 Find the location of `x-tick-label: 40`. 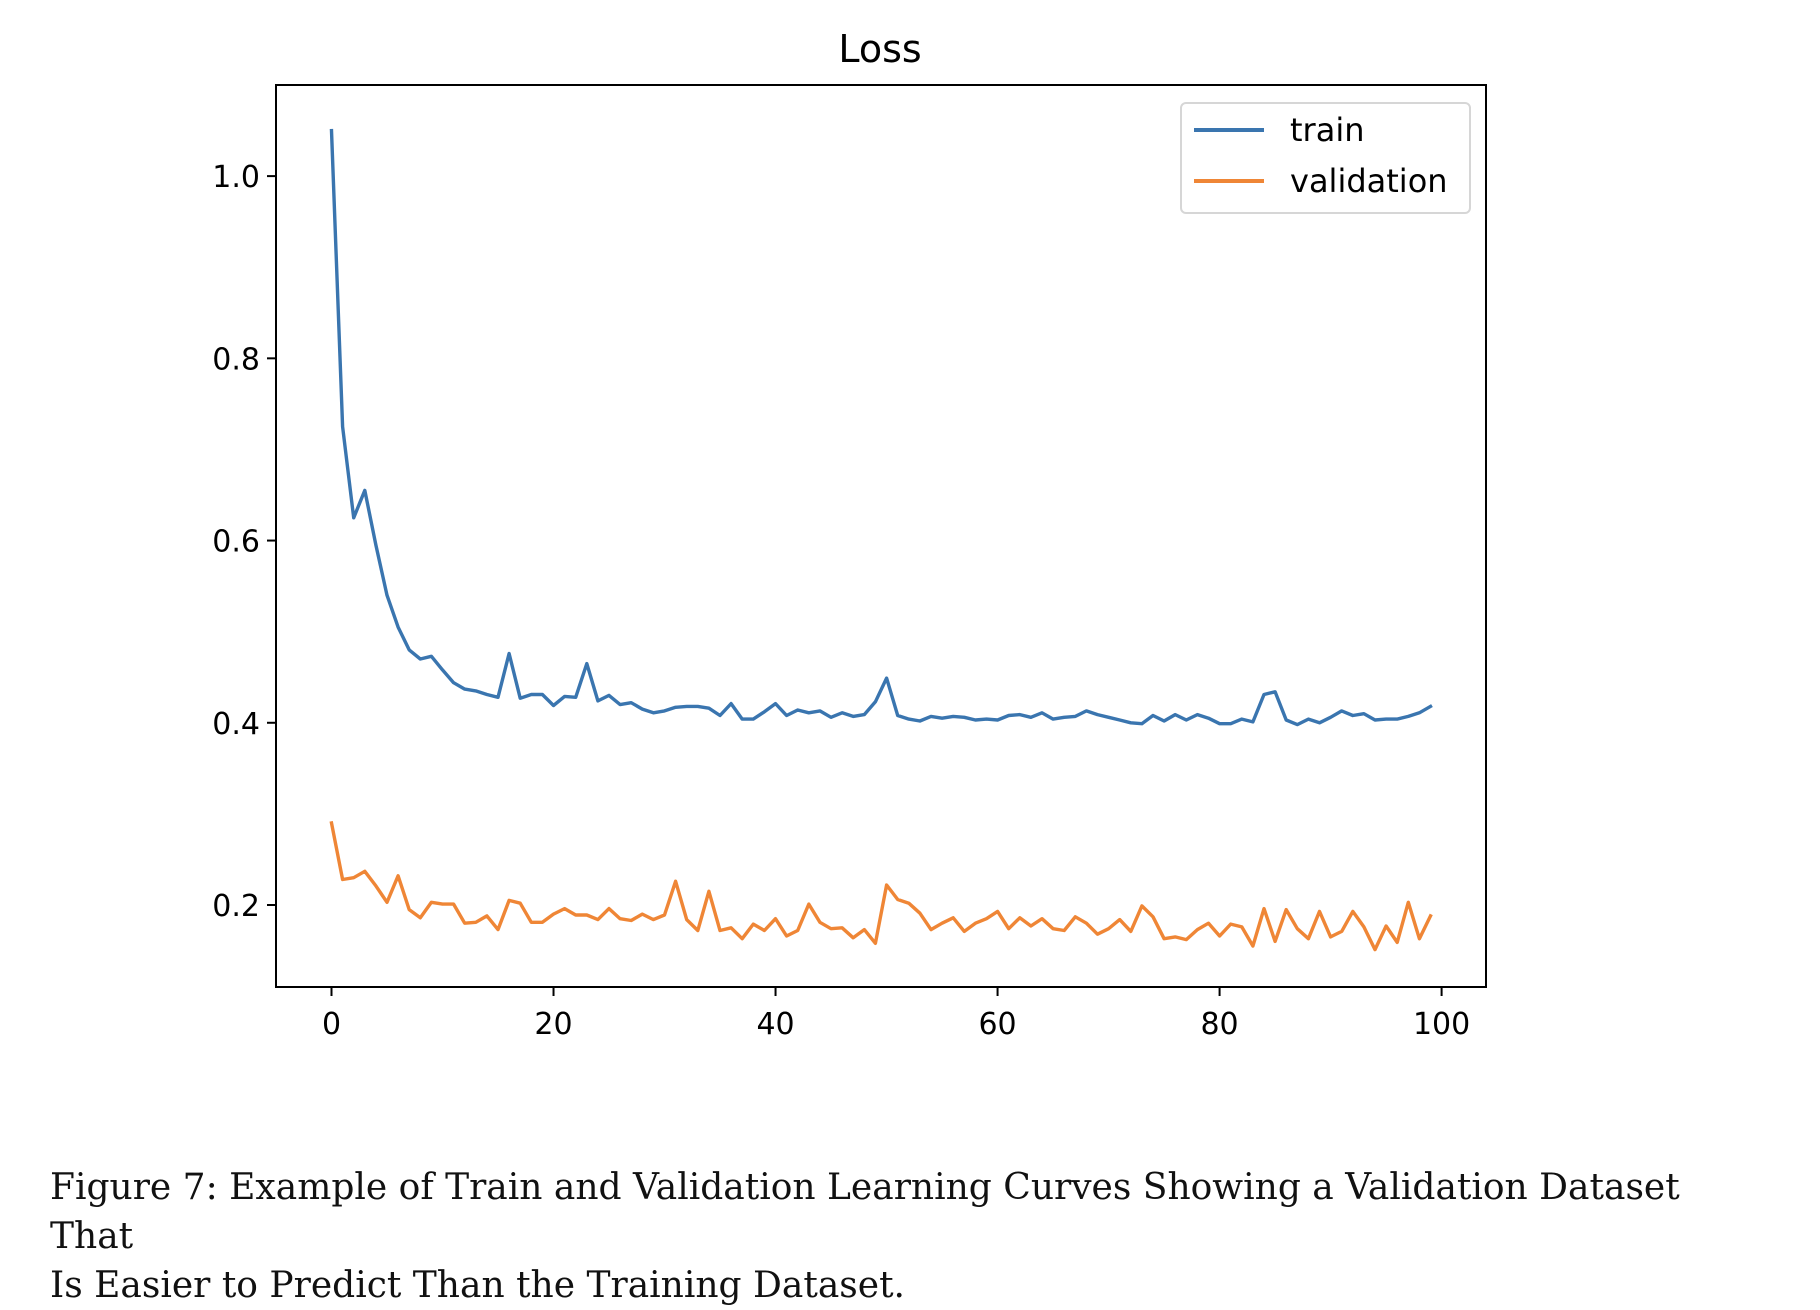

x-tick-label: 40 is located at coordinates (775, 1024).